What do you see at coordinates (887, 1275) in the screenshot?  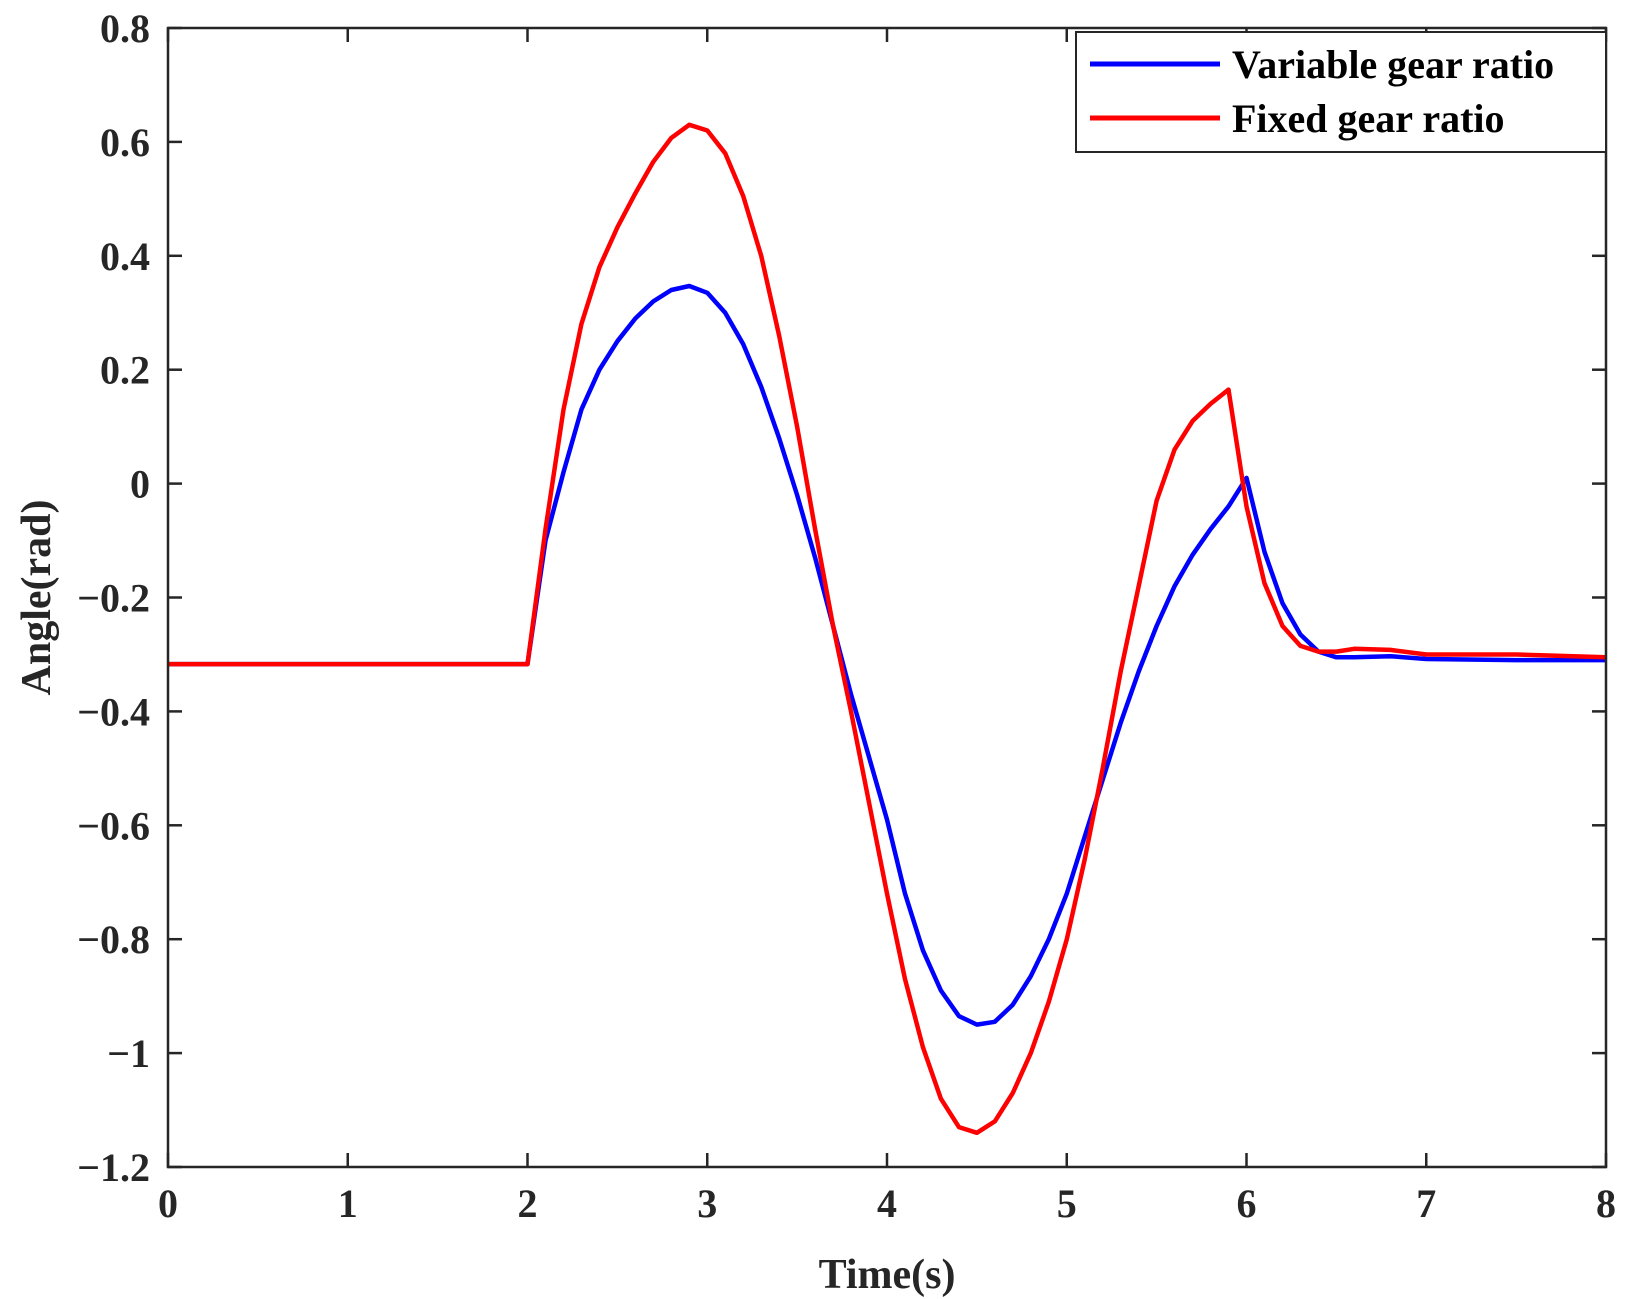 I see `x-axis-label: Time(s)` at bounding box center [887, 1275].